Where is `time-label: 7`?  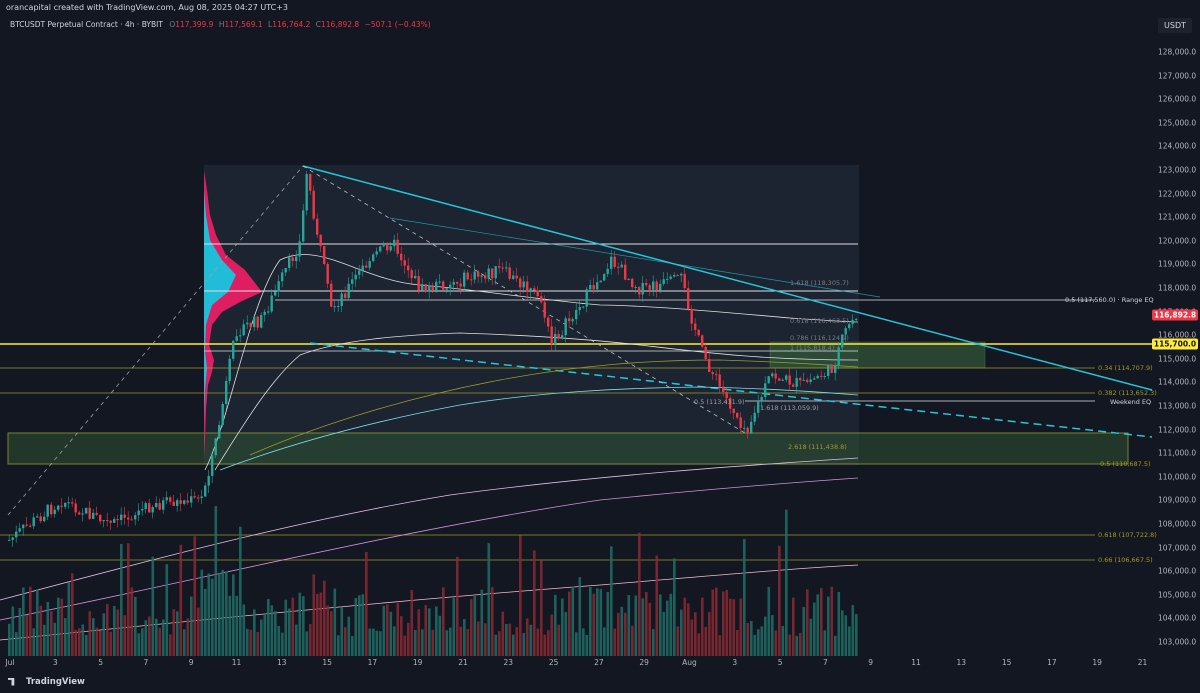 time-label: 7 is located at coordinates (825, 662).